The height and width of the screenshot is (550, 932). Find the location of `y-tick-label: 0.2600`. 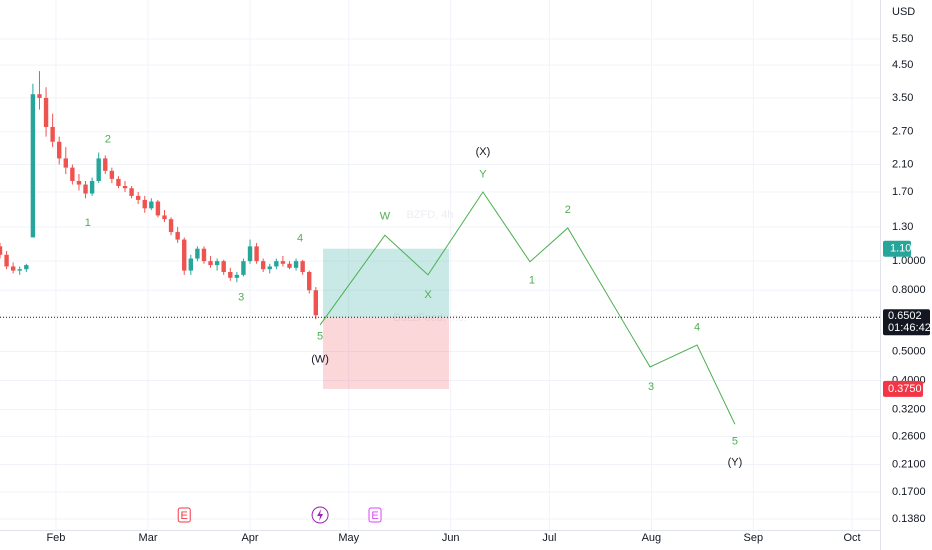

y-tick-label: 0.2600 is located at coordinates (909, 437).